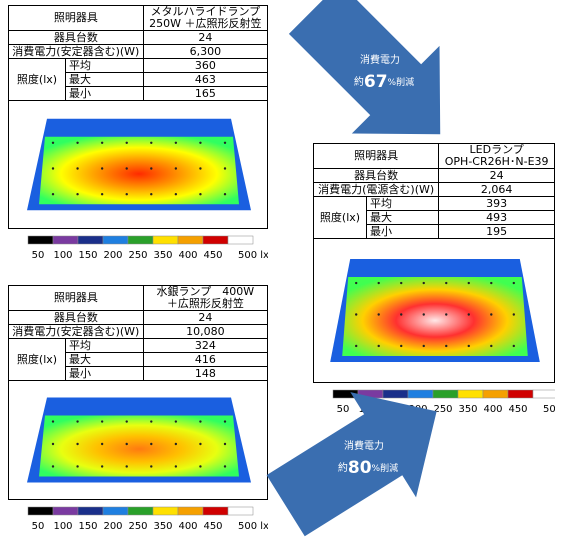 This screenshot has height=540, width=570. I want to click on fixture-line: OPH-CR26H･N-E39, so click(496, 161).